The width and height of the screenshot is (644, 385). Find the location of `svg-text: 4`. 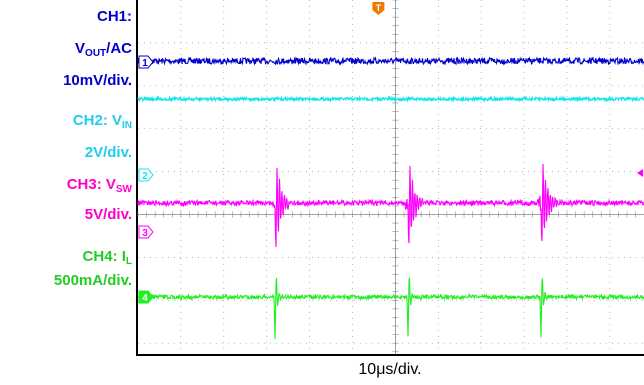

svg-text: 4 is located at coordinates (145, 298).